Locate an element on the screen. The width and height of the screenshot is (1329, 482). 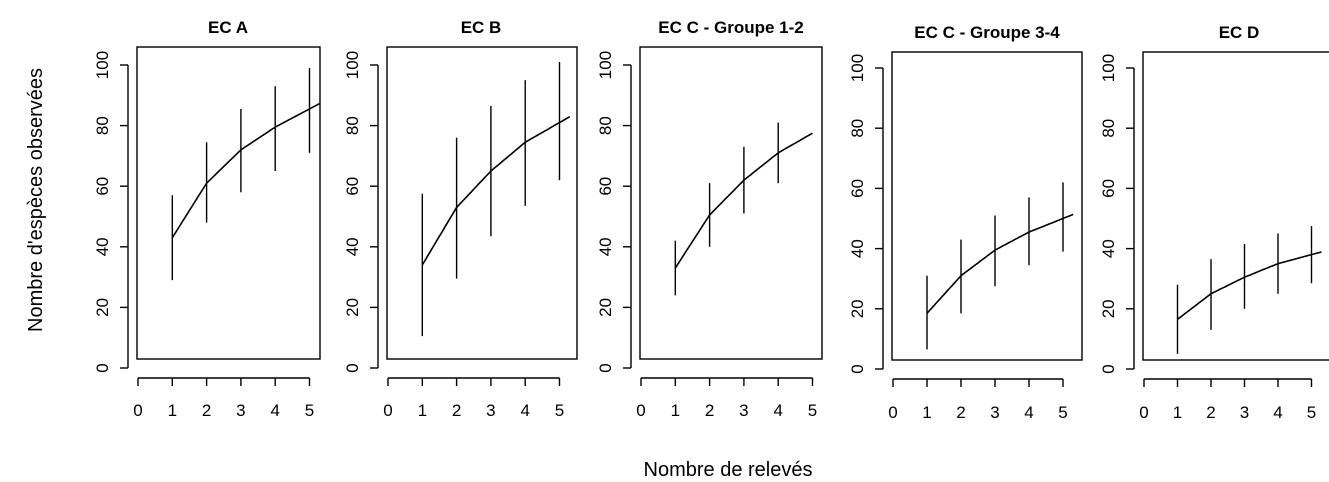
figure-x-axis-label: Nombre de relevés is located at coordinates (728, 470).